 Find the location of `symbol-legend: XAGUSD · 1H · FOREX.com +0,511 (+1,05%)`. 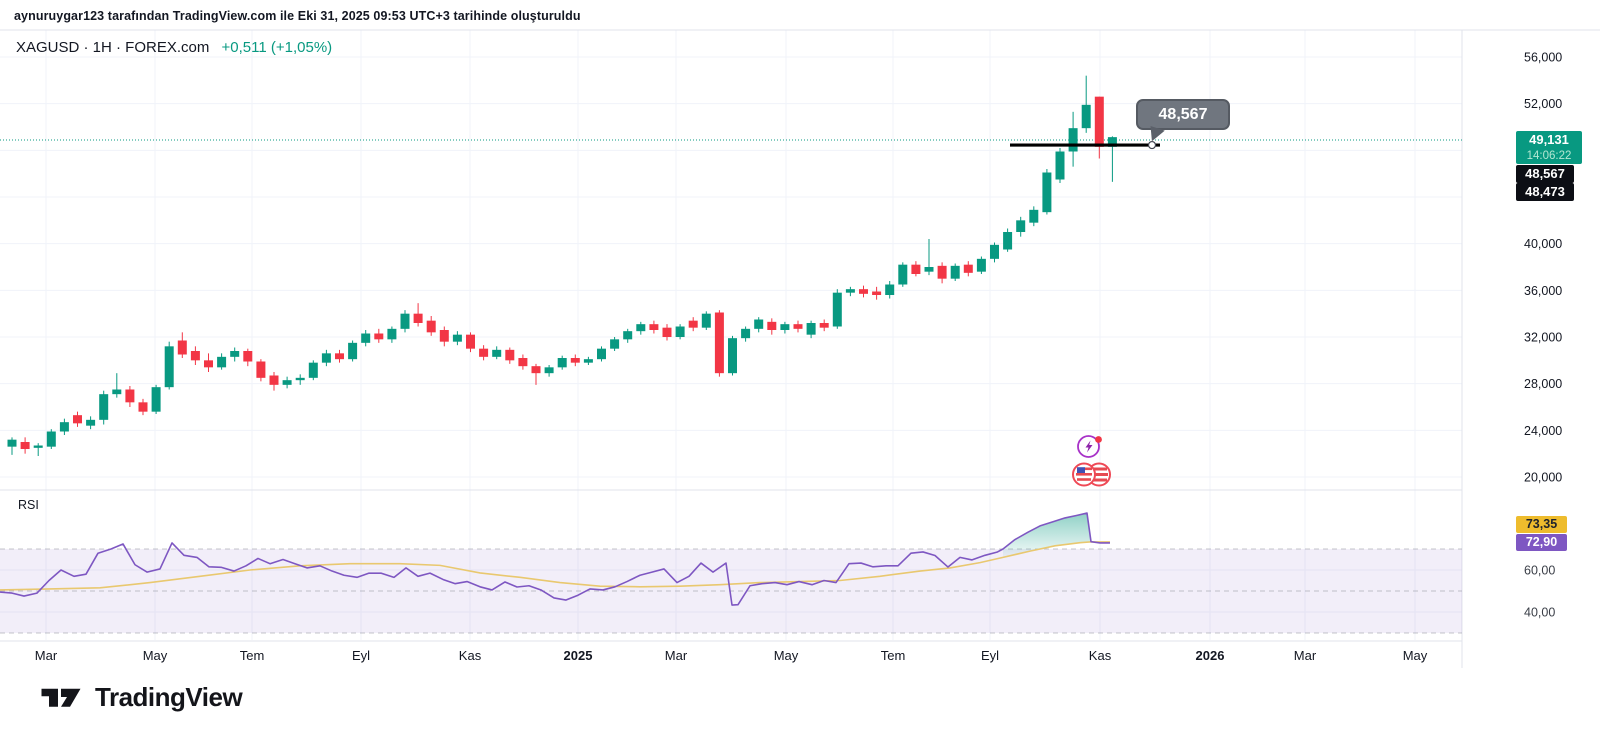

symbol-legend: XAGUSD · 1H · FOREX.com +0,511 (+1,05%) is located at coordinates (174, 47).